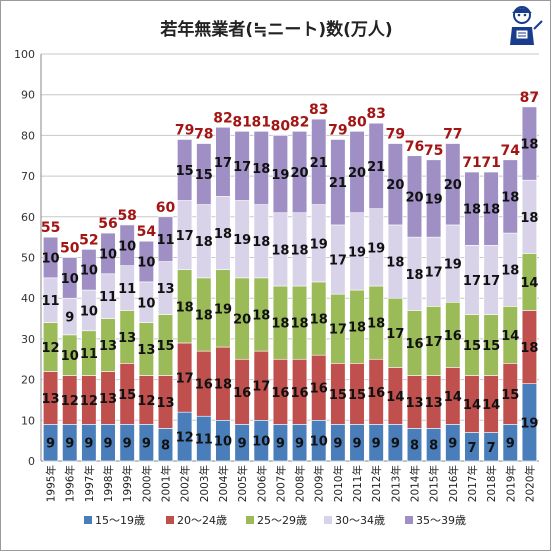 The image size is (551, 552). Describe the element at coordinates (360, 520) in the screenshot. I see `legend-label: 30～34歳` at that location.